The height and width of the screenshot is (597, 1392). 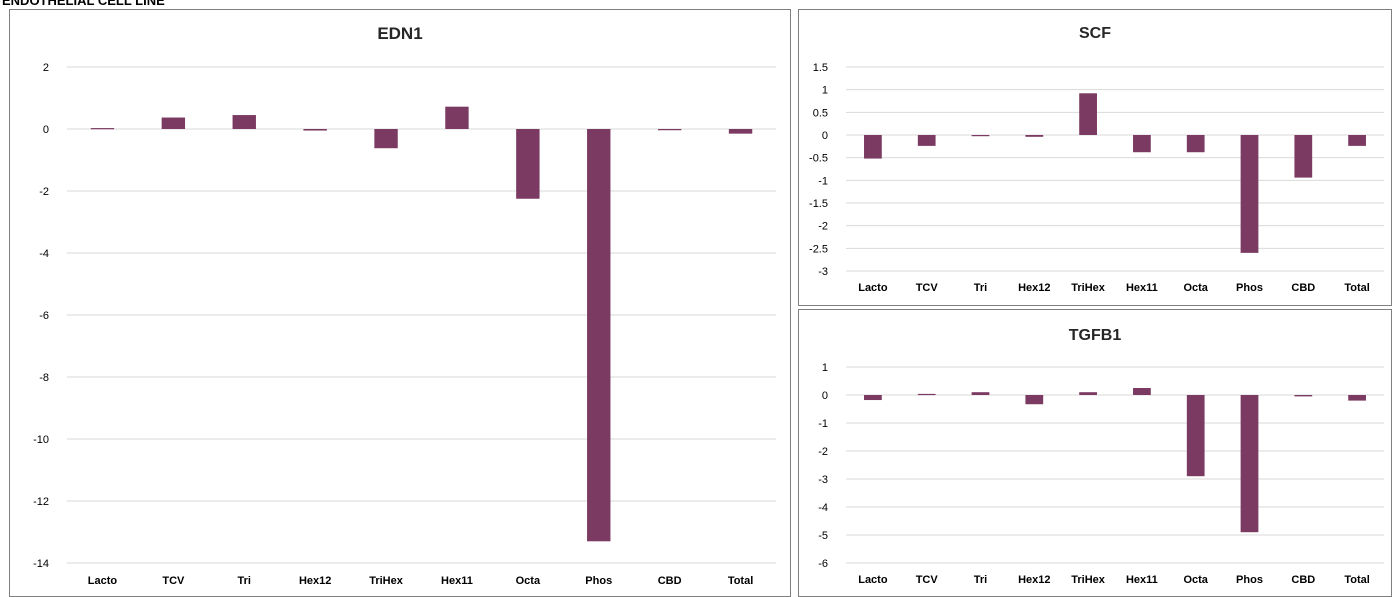 What do you see at coordinates (818, 249) in the screenshot?
I see `y-tick-label: -2.5` at bounding box center [818, 249].